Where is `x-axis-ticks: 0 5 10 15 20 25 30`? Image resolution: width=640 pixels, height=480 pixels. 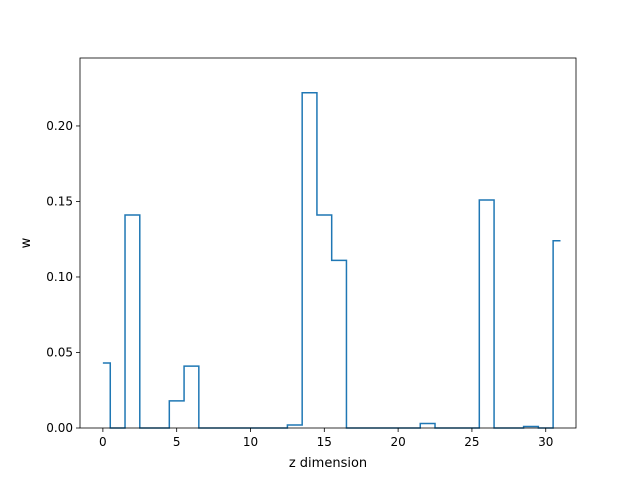
x-axis-ticks: 0 5 10 15 20 25 30 is located at coordinates (326, 438).